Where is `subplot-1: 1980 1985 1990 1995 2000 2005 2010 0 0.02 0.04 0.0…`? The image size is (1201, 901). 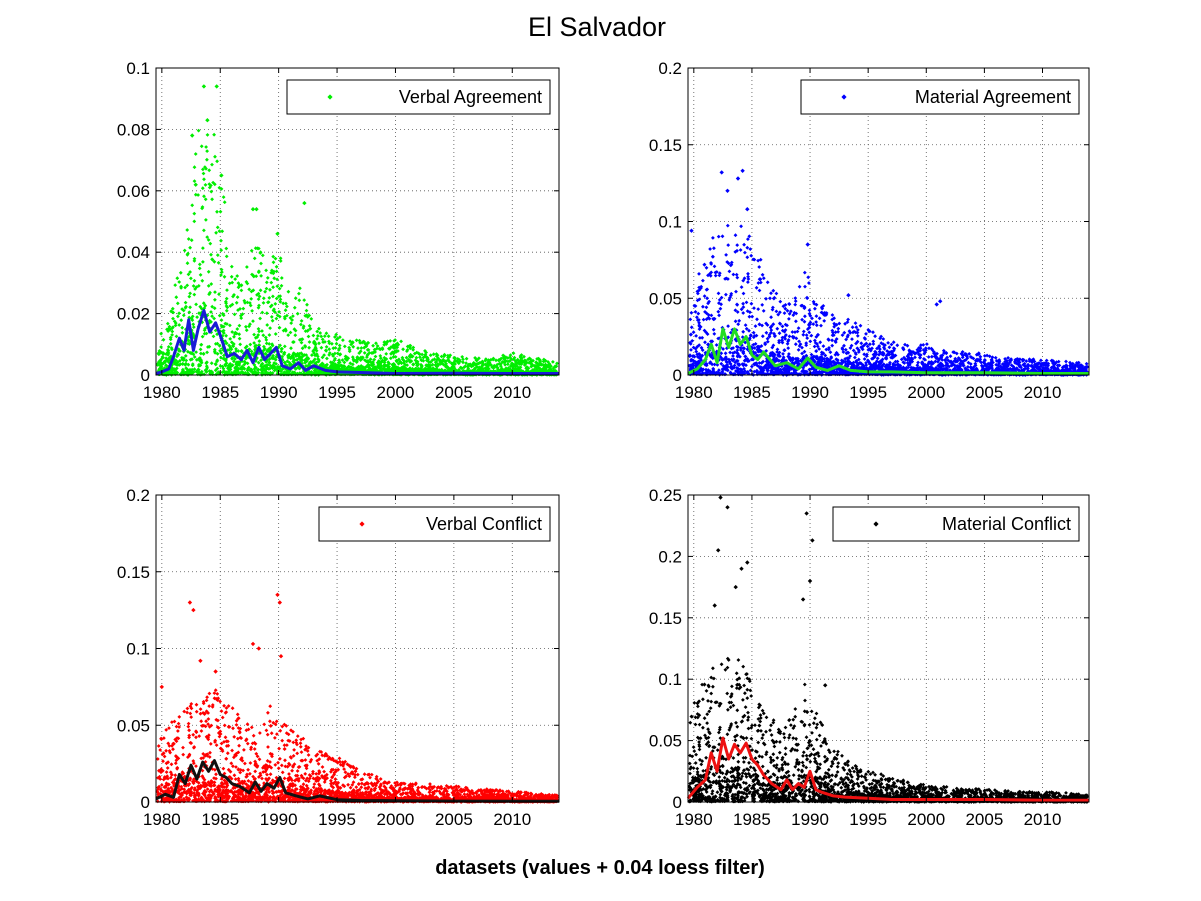
subplot-1: 1980 1985 1990 1995 2000 2005 2010 0 0.02 0.04 0.0… is located at coordinates (338, 230).